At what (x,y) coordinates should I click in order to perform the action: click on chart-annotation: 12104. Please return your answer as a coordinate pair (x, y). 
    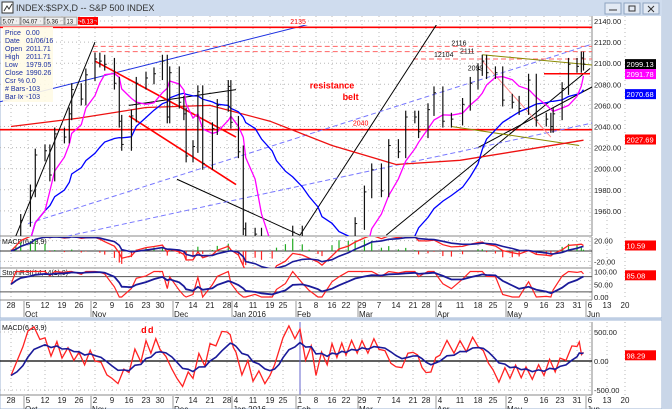
    Looking at the image, I should click on (444, 55).